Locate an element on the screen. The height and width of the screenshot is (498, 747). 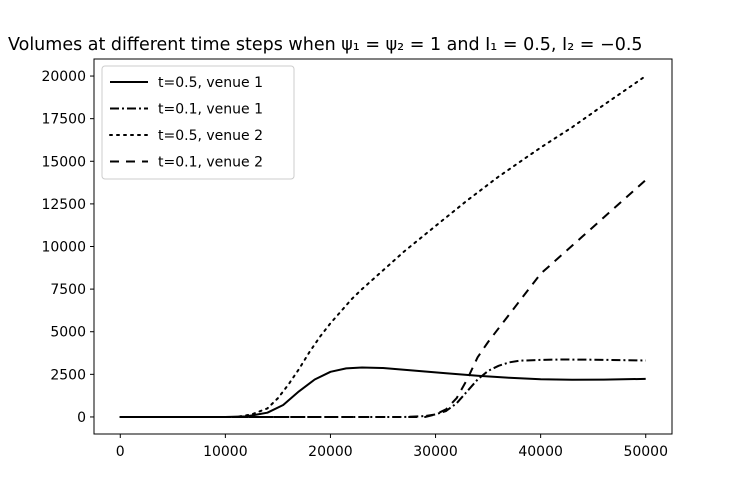
legend-box is located at coordinates (198, 122).